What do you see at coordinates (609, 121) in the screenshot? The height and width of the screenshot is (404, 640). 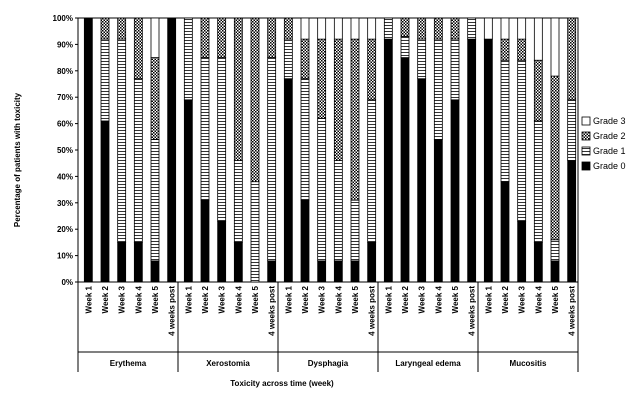 I see `legend-label: Grade 3` at bounding box center [609, 121].